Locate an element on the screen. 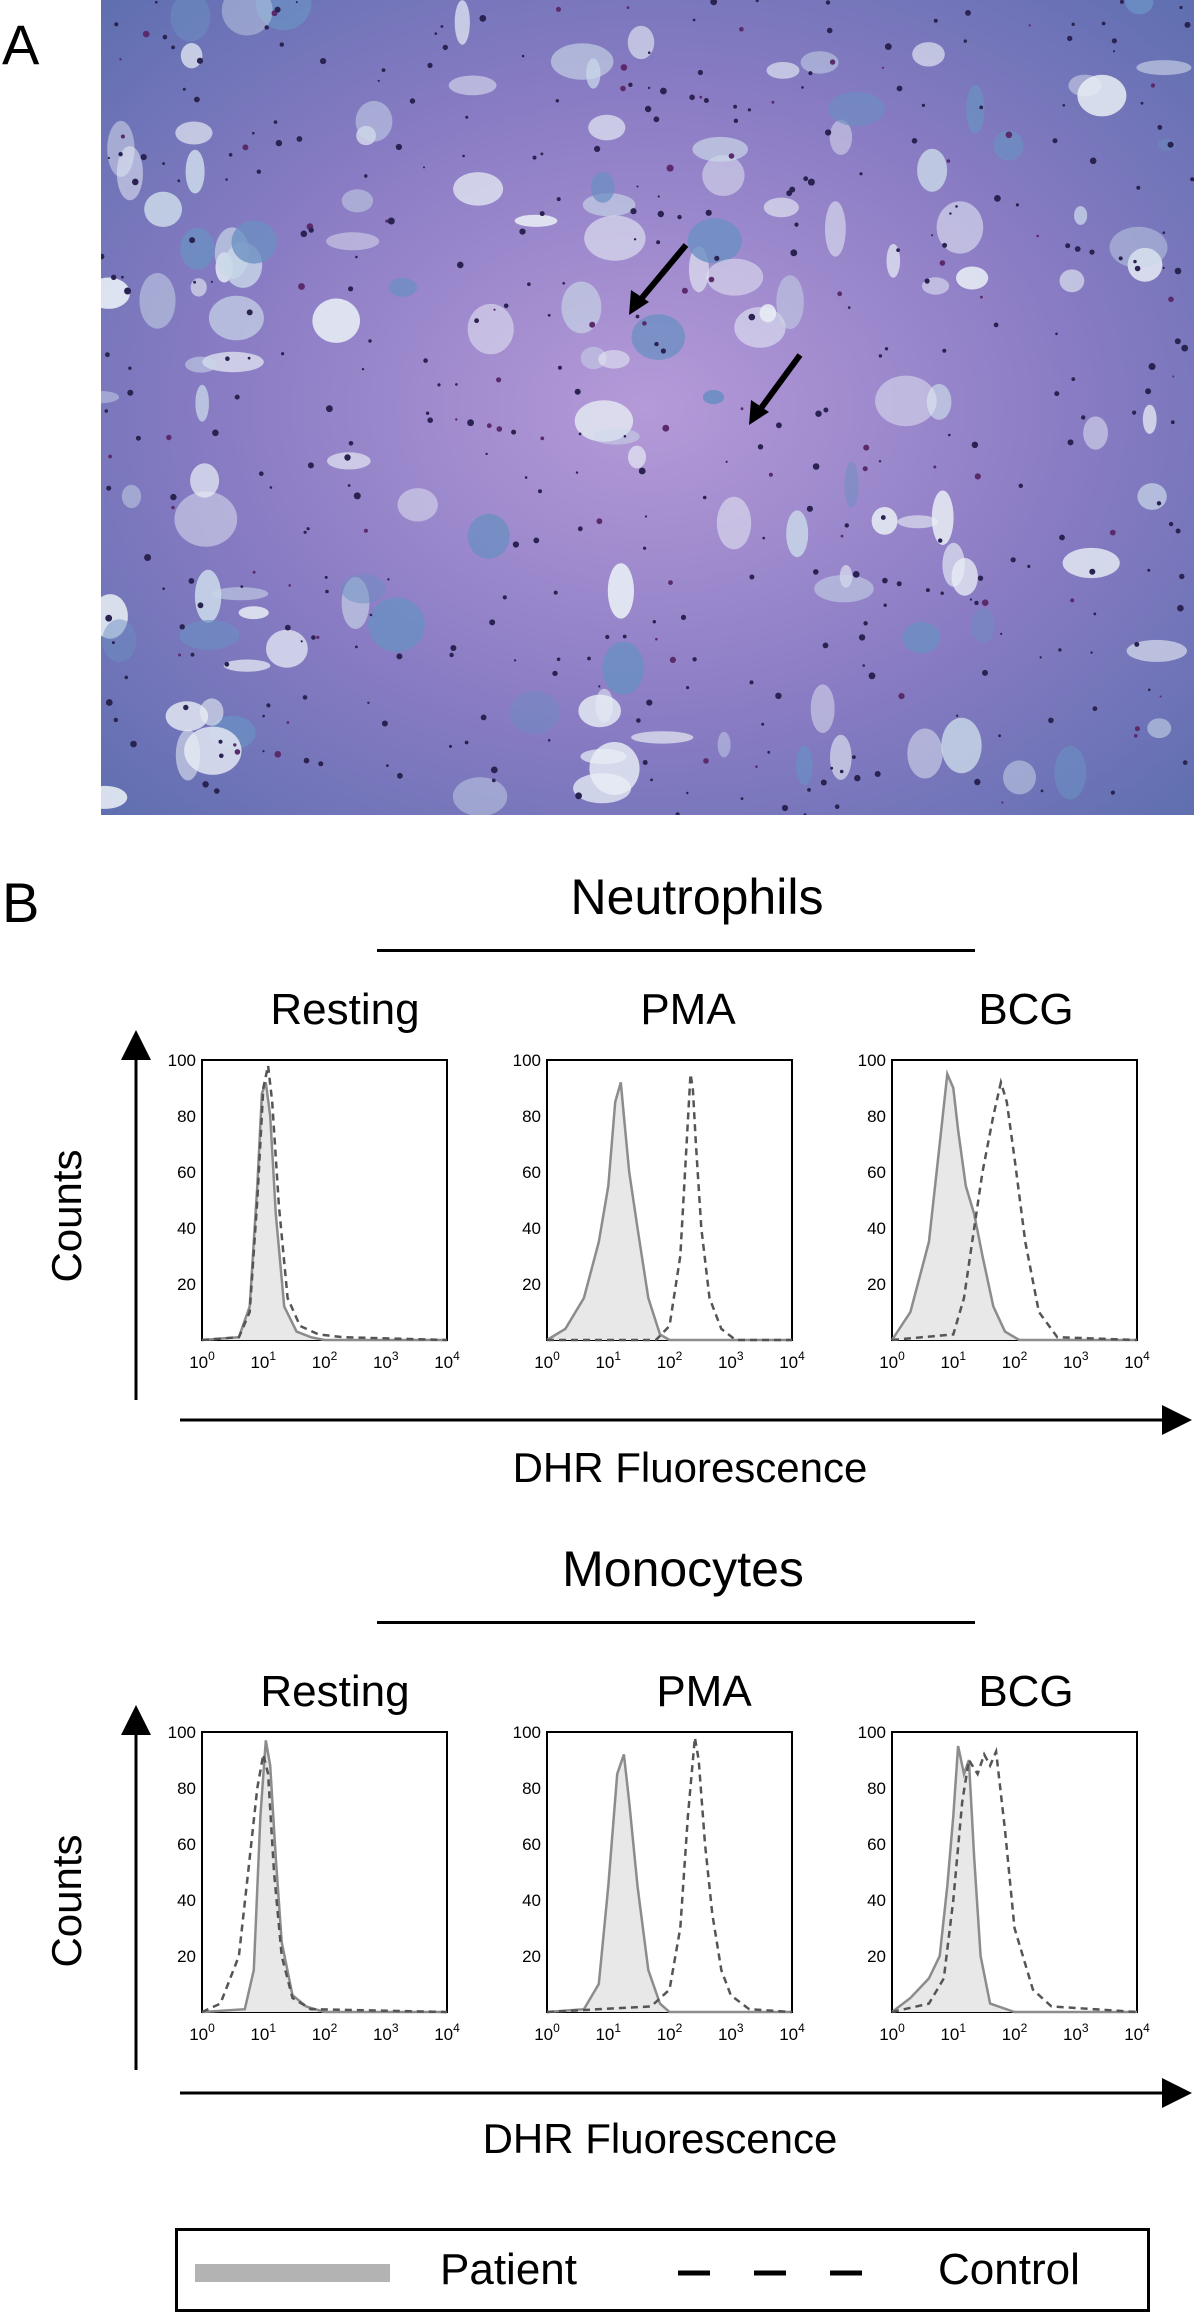 This screenshot has width=1194, height=2316. histogram-monocytes-pma: 20 40 60 80 100 10⁰ 10¹ 10² 10³ 10⁴ is located at coordinates (659, 1883).